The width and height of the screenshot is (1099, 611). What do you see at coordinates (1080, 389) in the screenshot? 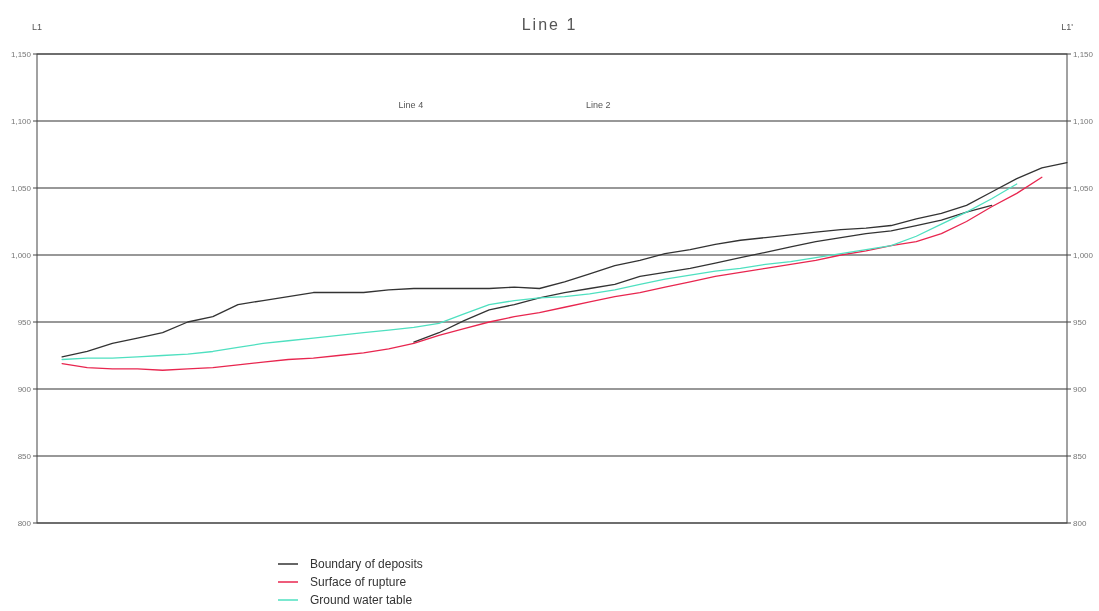
I see `y2-tick-label: 900` at bounding box center [1080, 389].